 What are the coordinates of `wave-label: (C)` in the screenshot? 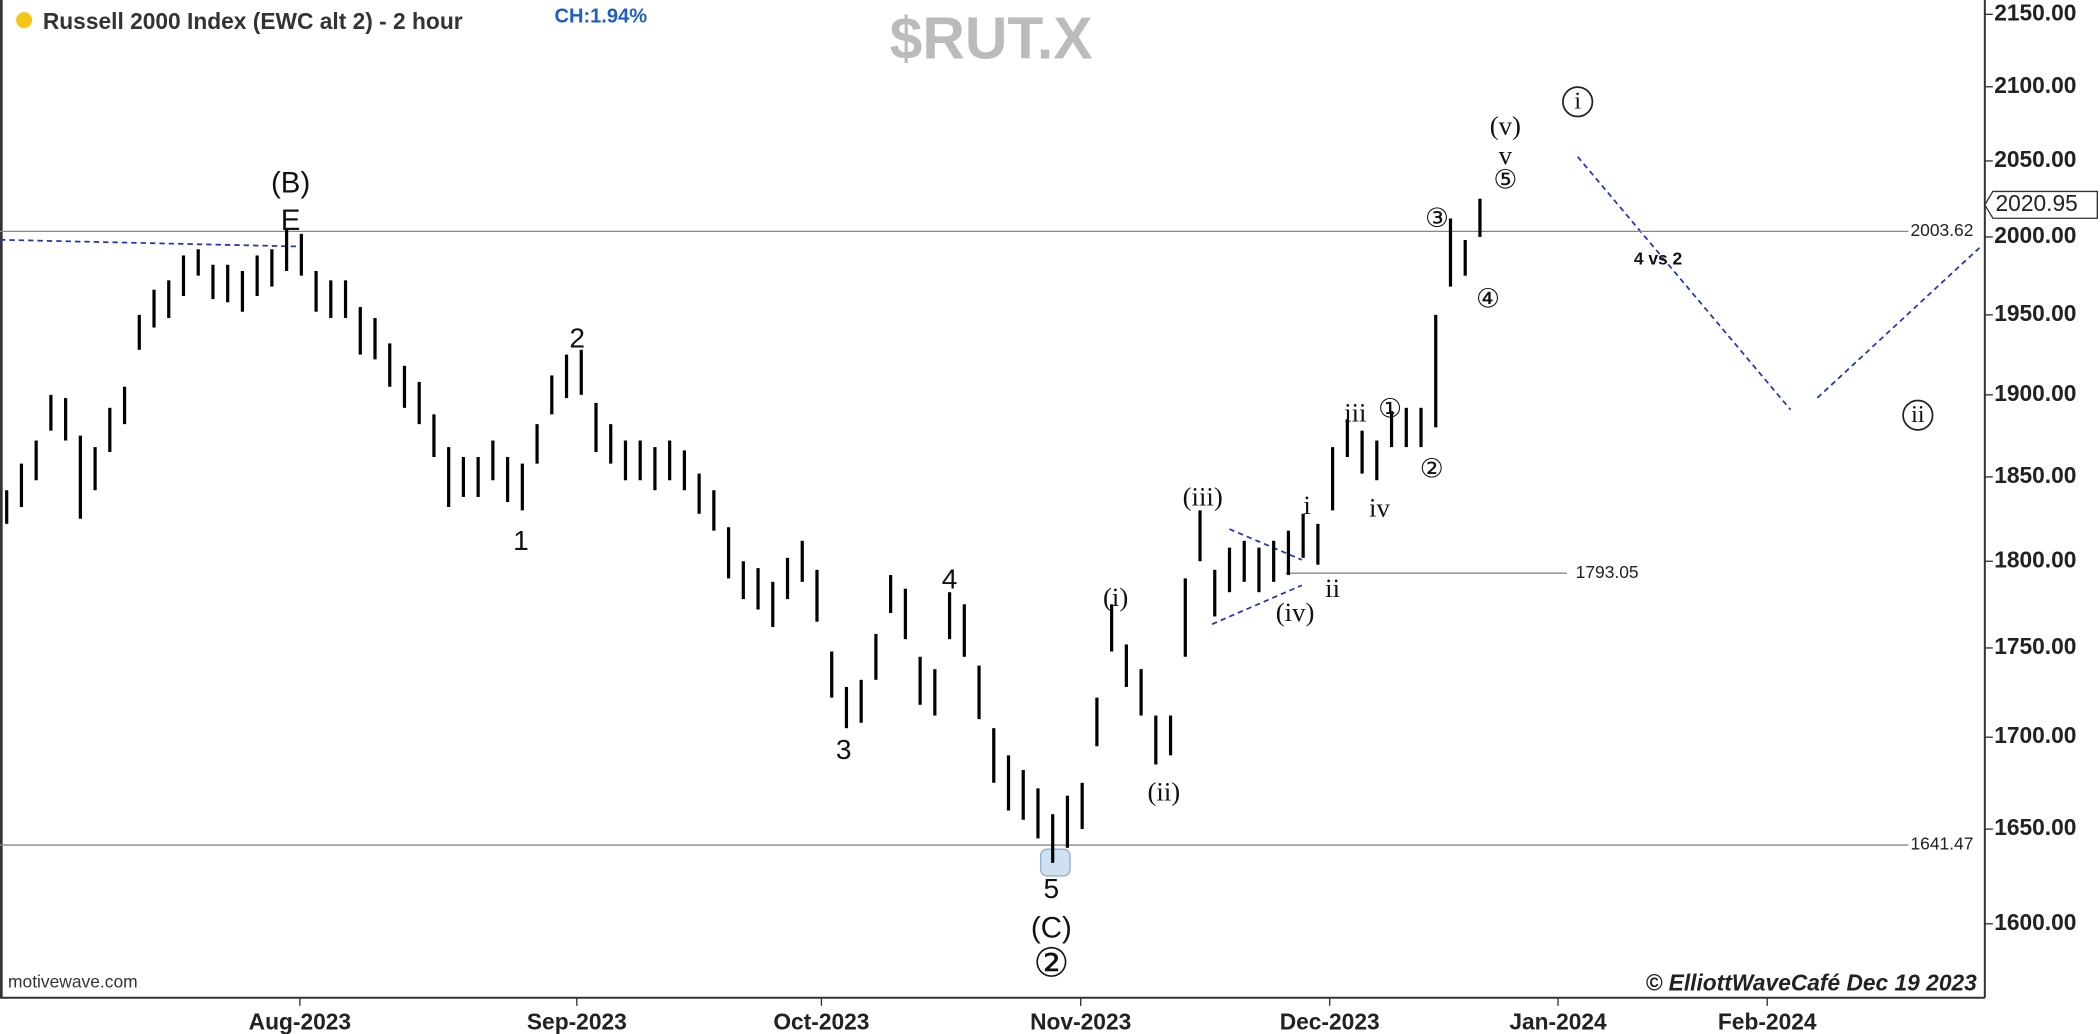 It's located at (1051, 927).